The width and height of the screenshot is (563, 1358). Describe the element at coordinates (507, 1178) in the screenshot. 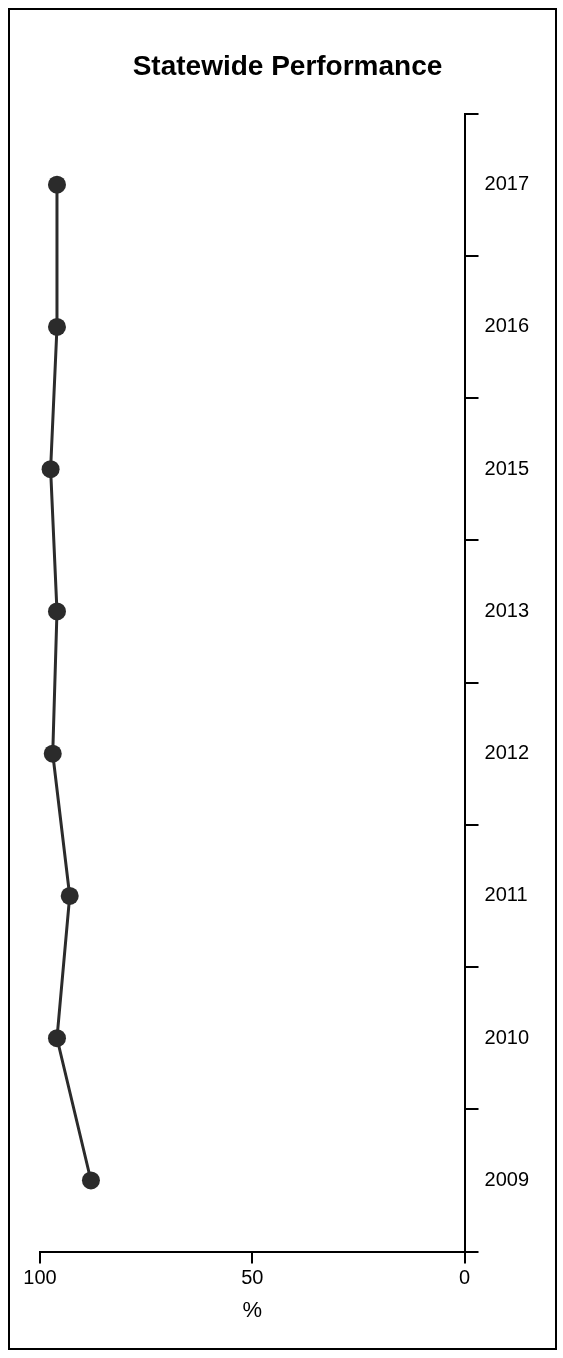

I see `y-tick-label: 2009` at that location.